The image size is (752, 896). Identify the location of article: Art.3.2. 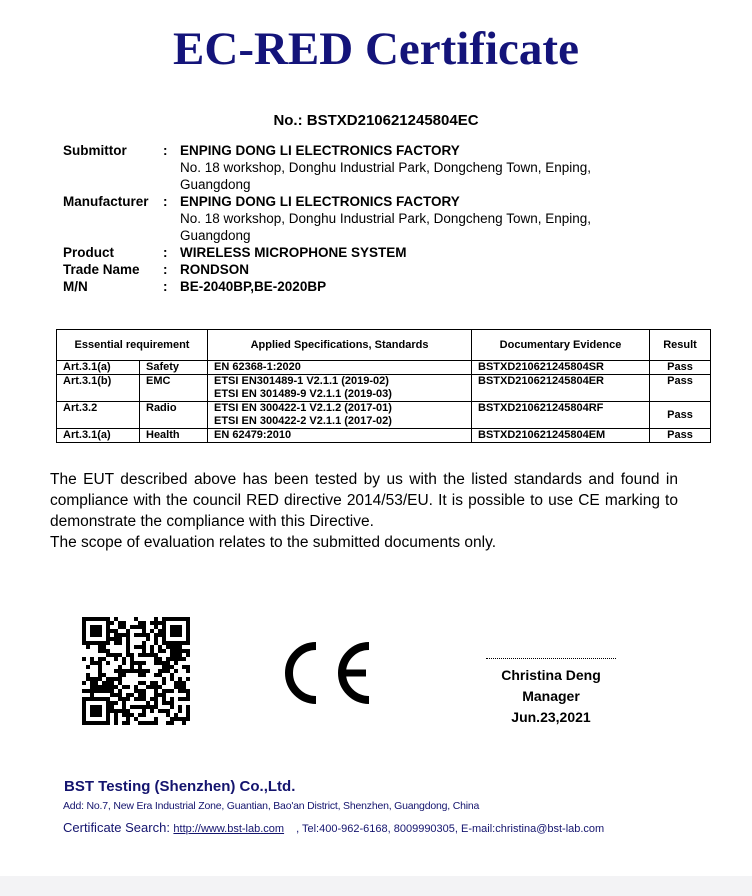
(98, 415).